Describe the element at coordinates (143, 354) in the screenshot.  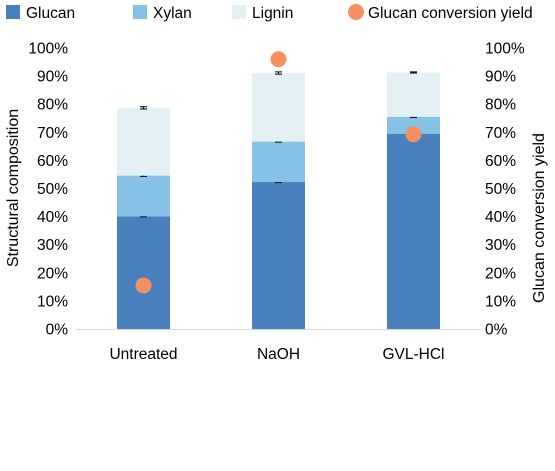
I see `x-tick-label: Untreated` at that location.